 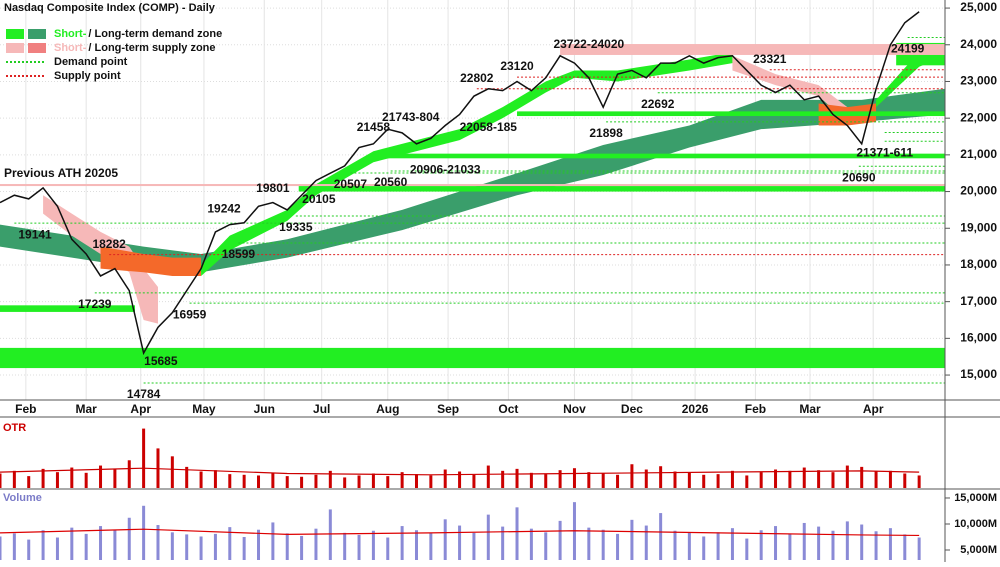 What do you see at coordinates (859, 177) in the screenshot?
I see `annotation: 20690` at bounding box center [859, 177].